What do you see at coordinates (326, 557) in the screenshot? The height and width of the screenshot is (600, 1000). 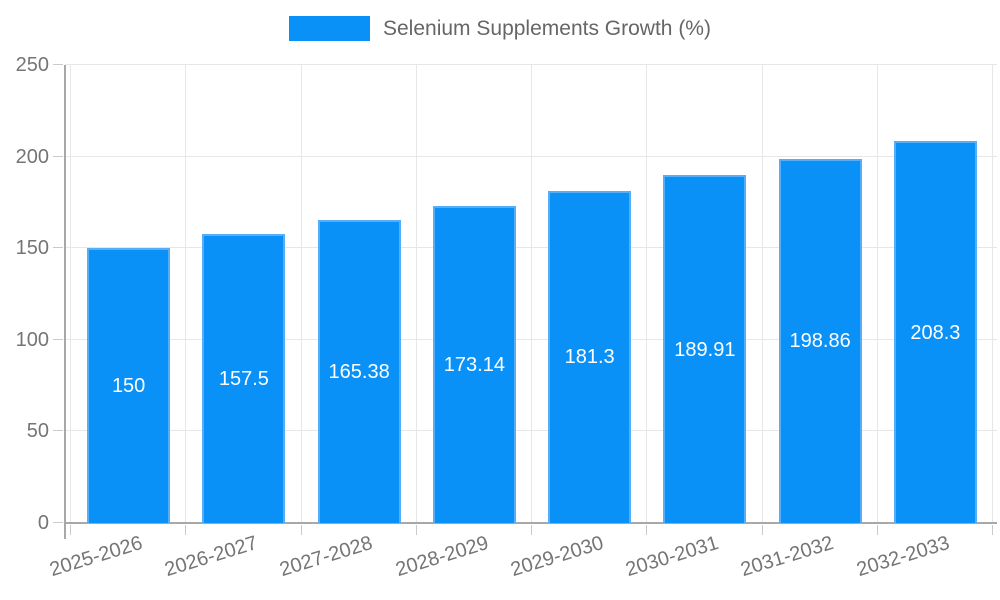 I see `x-tick-label: 2027-2028` at bounding box center [326, 557].